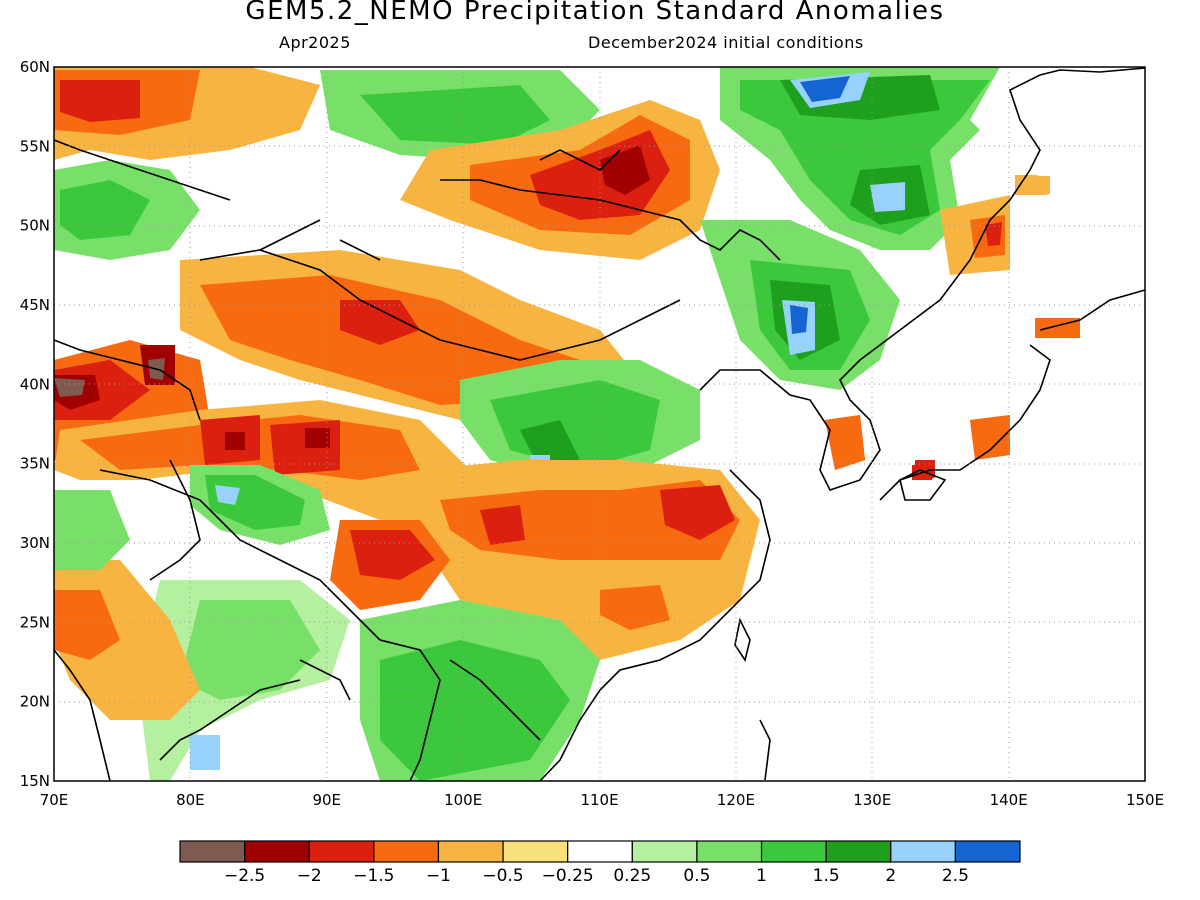 The height and width of the screenshot is (900, 1200). I want to click on lon-tick-label: 70E, so click(54, 800).